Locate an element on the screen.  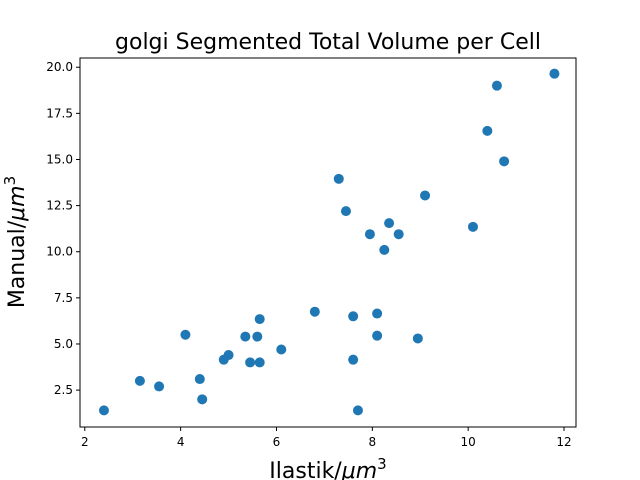
y-axis-label-text: Manual/ is located at coordinates (17, 264).